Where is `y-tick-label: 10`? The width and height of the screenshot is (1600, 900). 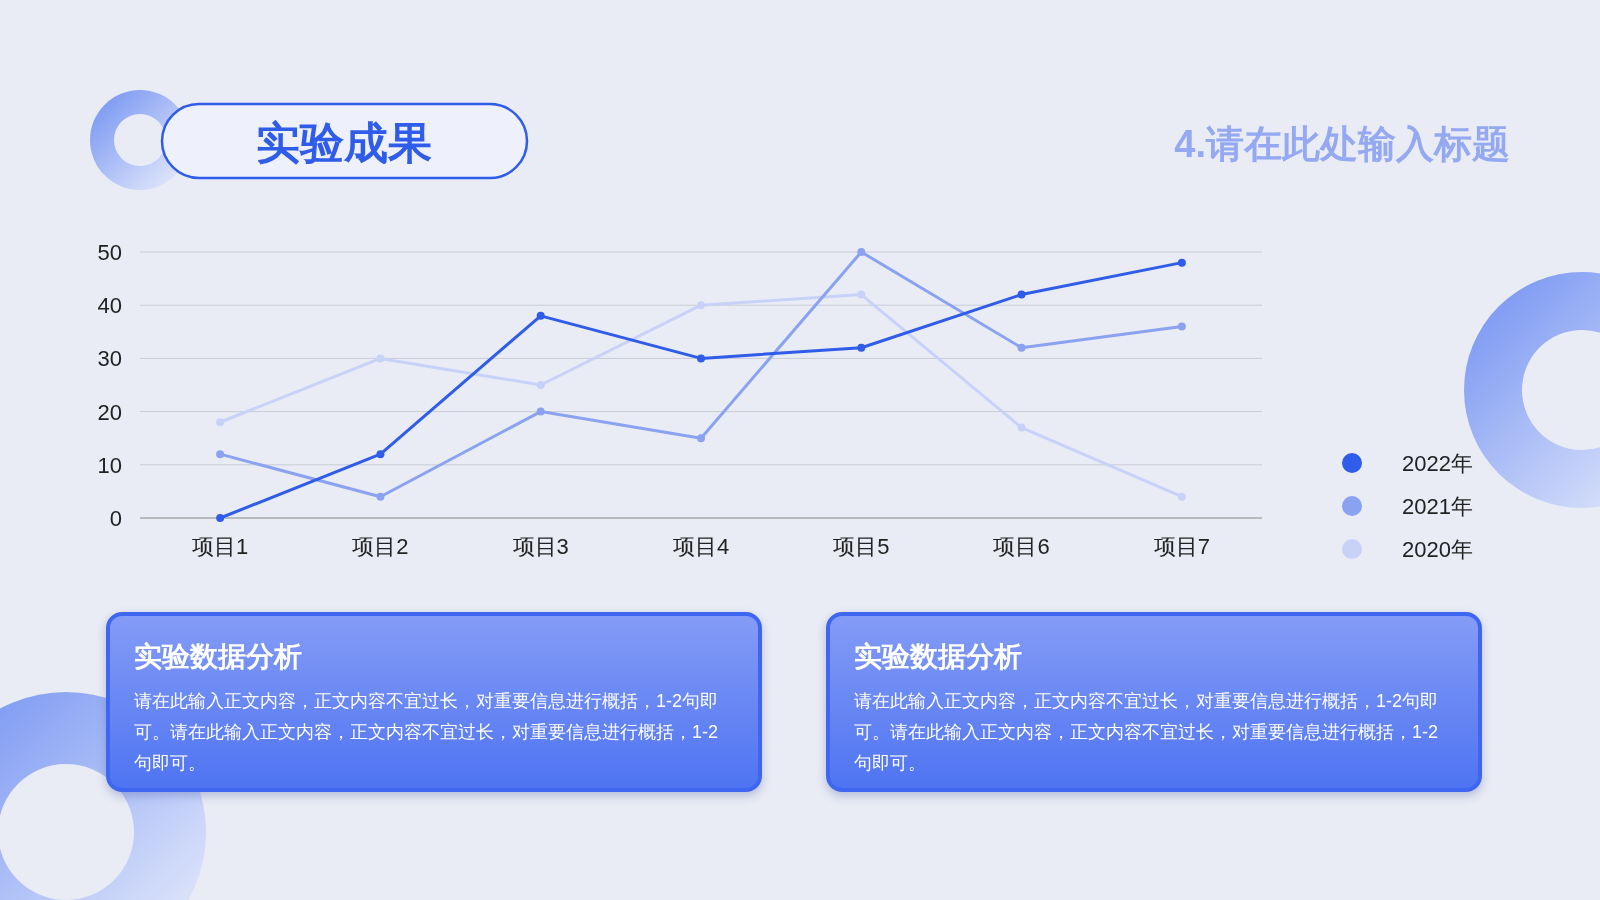
y-tick-label: 10 is located at coordinates (109, 465).